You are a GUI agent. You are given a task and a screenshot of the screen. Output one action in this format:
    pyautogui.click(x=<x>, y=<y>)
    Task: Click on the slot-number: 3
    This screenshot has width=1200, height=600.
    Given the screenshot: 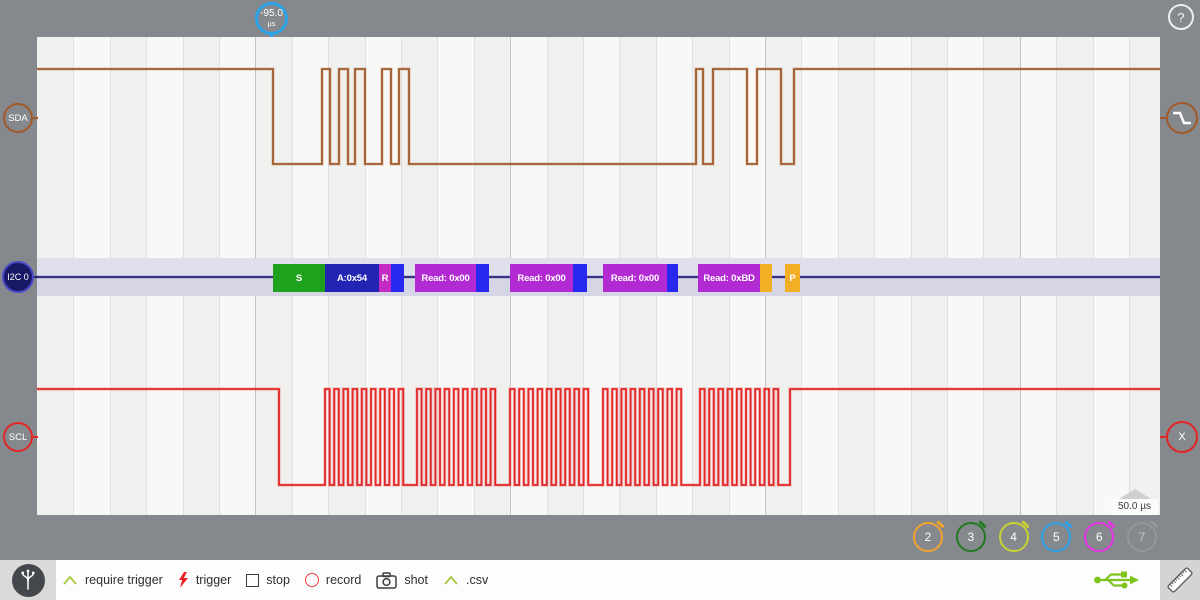 What is the action you would take?
    pyautogui.click(x=971, y=537)
    